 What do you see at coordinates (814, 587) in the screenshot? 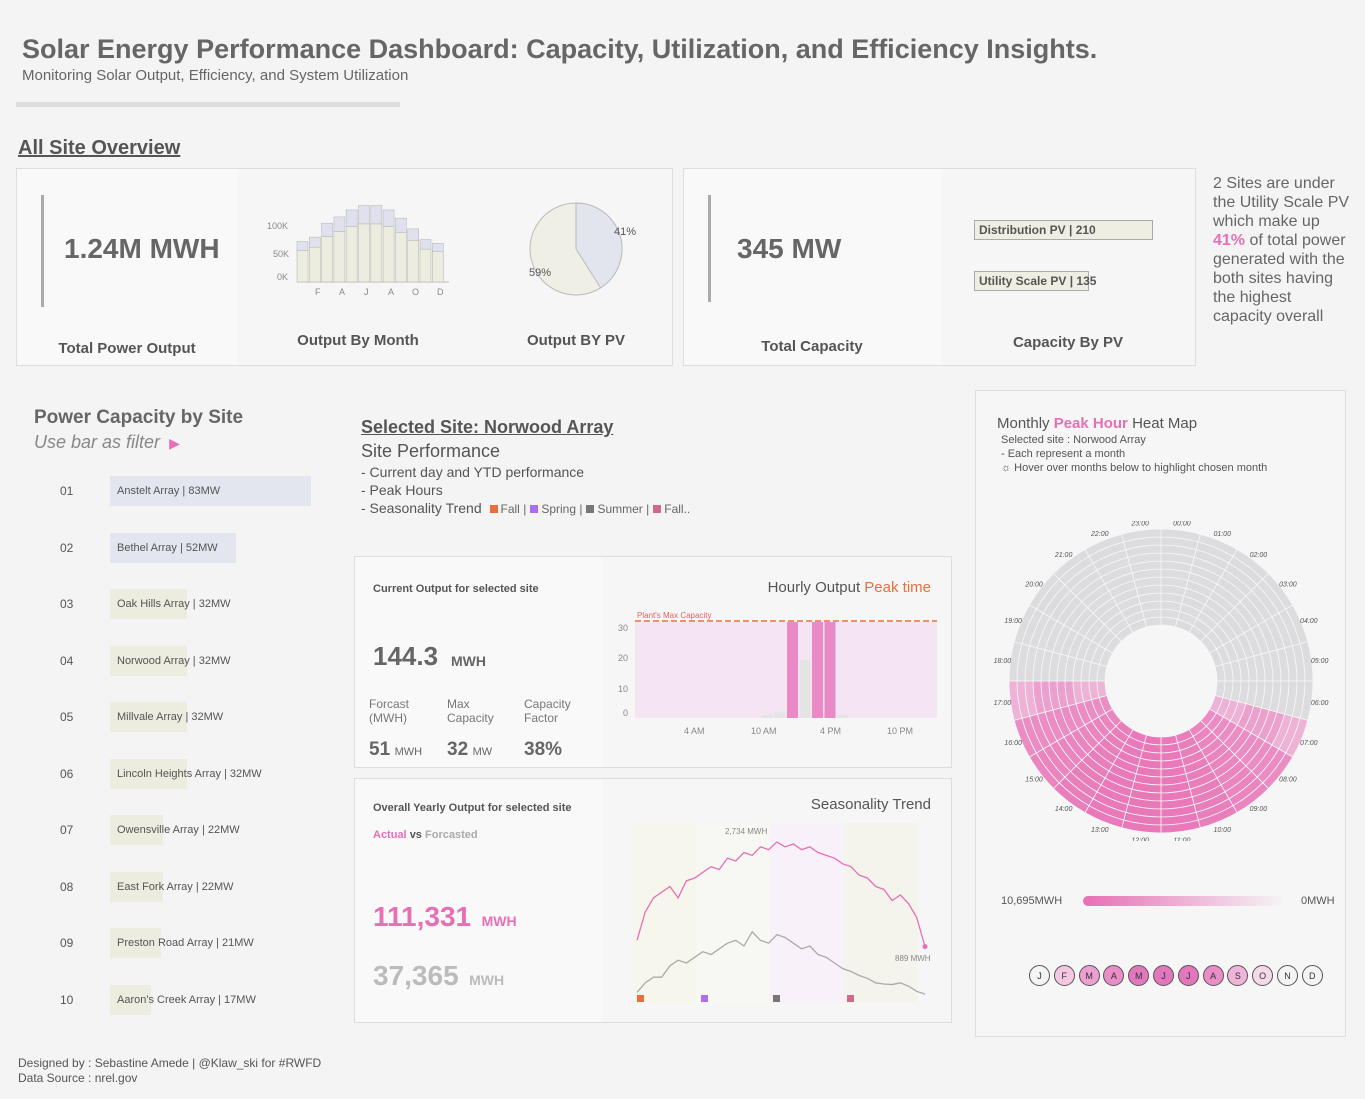
I see `hourly-title-text: Hourly Output` at bounding box center [814, 587].